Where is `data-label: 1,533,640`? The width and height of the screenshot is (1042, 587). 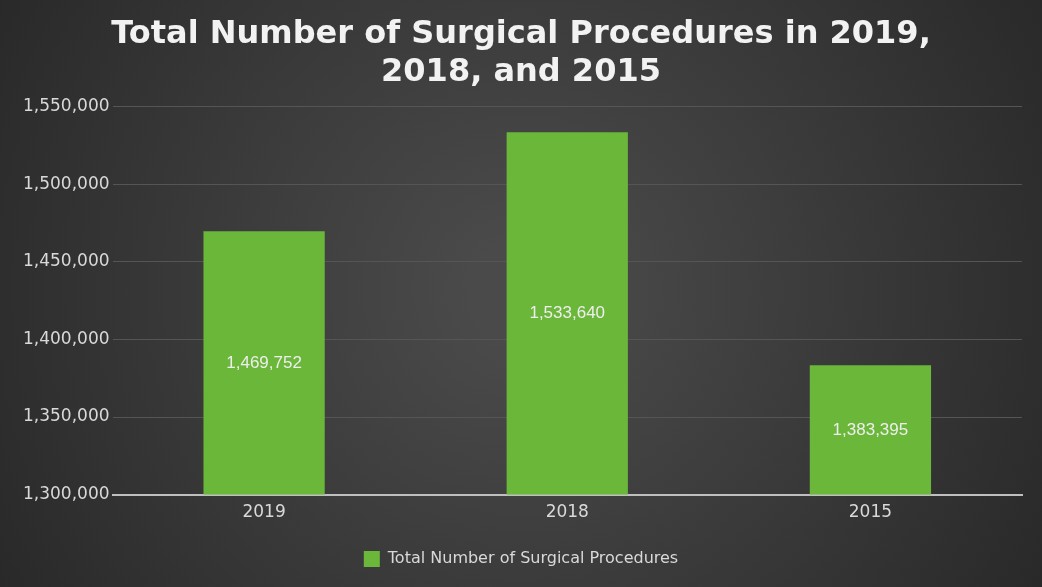 data-label: 1,533,640 is located at coordinates (567, 313).